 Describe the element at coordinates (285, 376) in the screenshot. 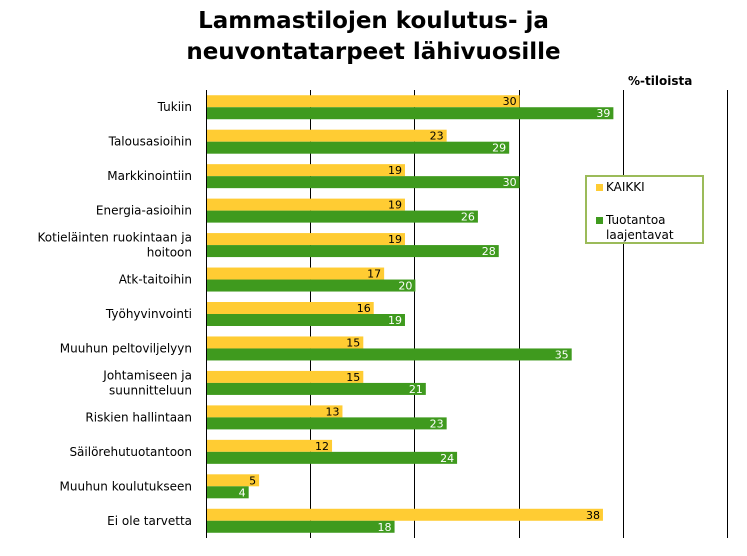

I see `bar-johtamiseen-ja-suunnitteluun-kaikki` at that location.